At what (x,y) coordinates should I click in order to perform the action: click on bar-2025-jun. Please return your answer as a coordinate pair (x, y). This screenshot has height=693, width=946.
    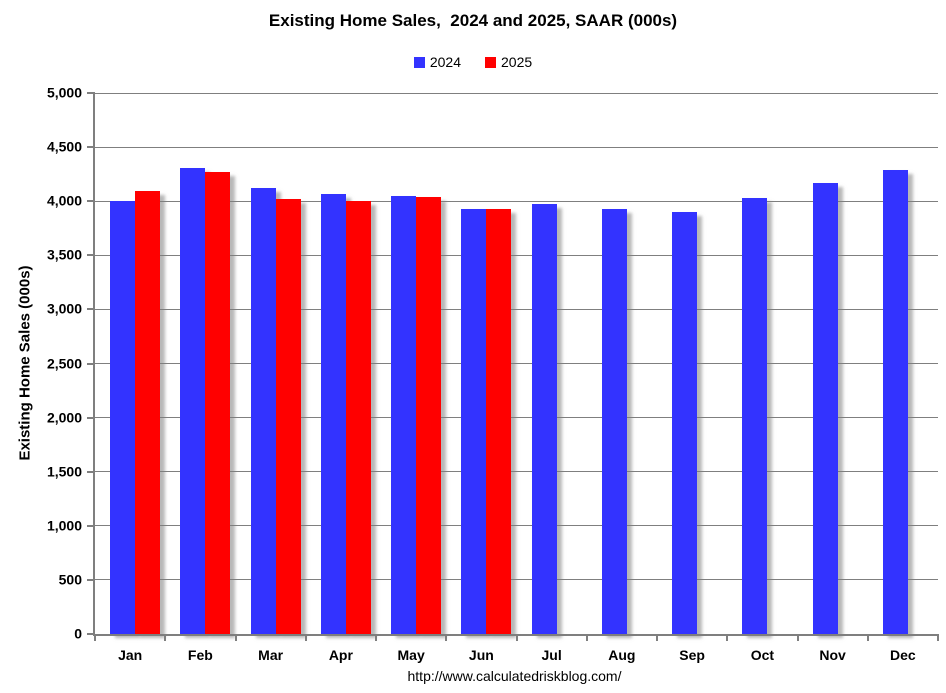
    Looking at the image, I should click on (499, 421).